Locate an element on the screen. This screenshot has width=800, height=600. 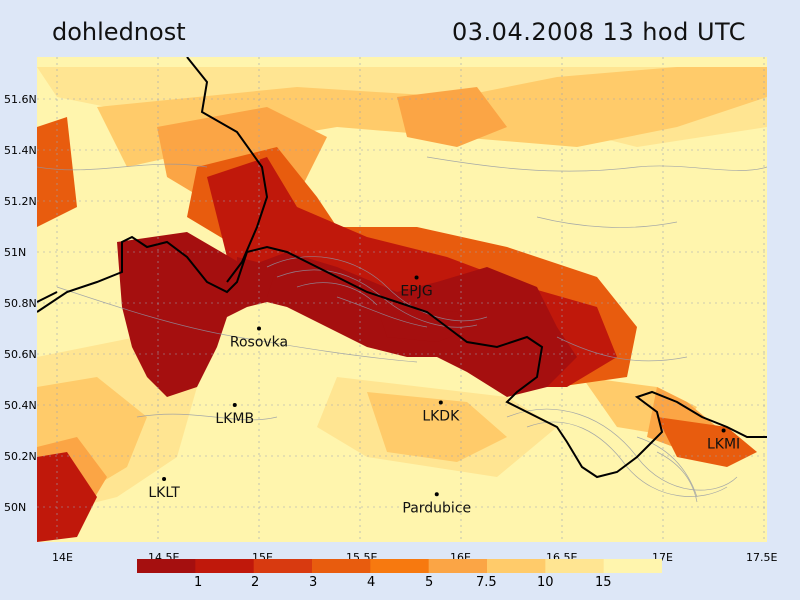
station-label: Pardubice is located at coordinates (436, 508).